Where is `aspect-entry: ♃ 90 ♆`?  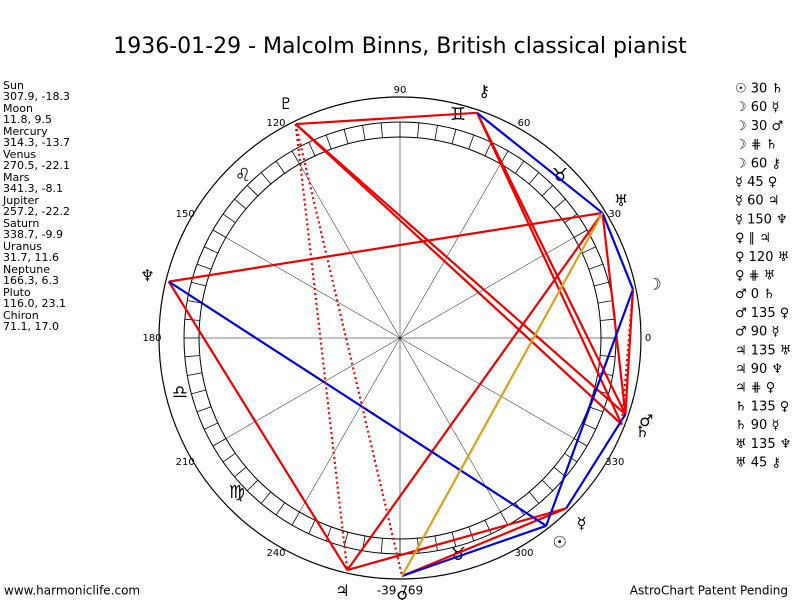 aspect-entry: ♃ 90 ♆ is located at coordinates (759, 369).